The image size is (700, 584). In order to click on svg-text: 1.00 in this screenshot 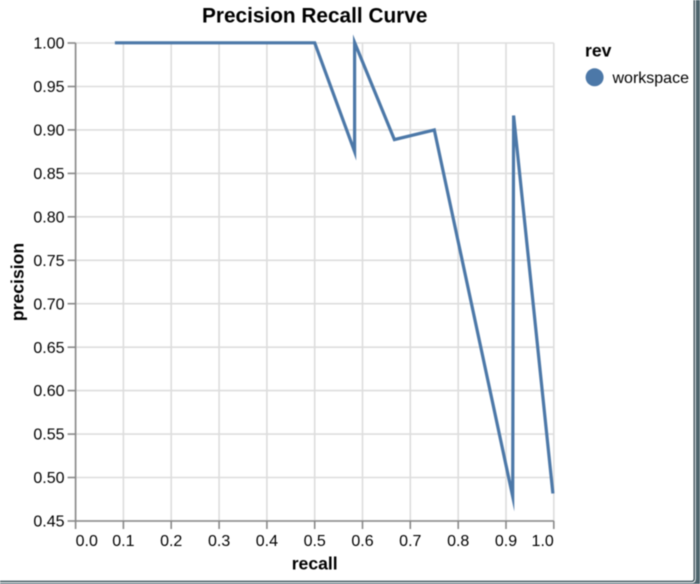, I will do `click(48, 44)`.